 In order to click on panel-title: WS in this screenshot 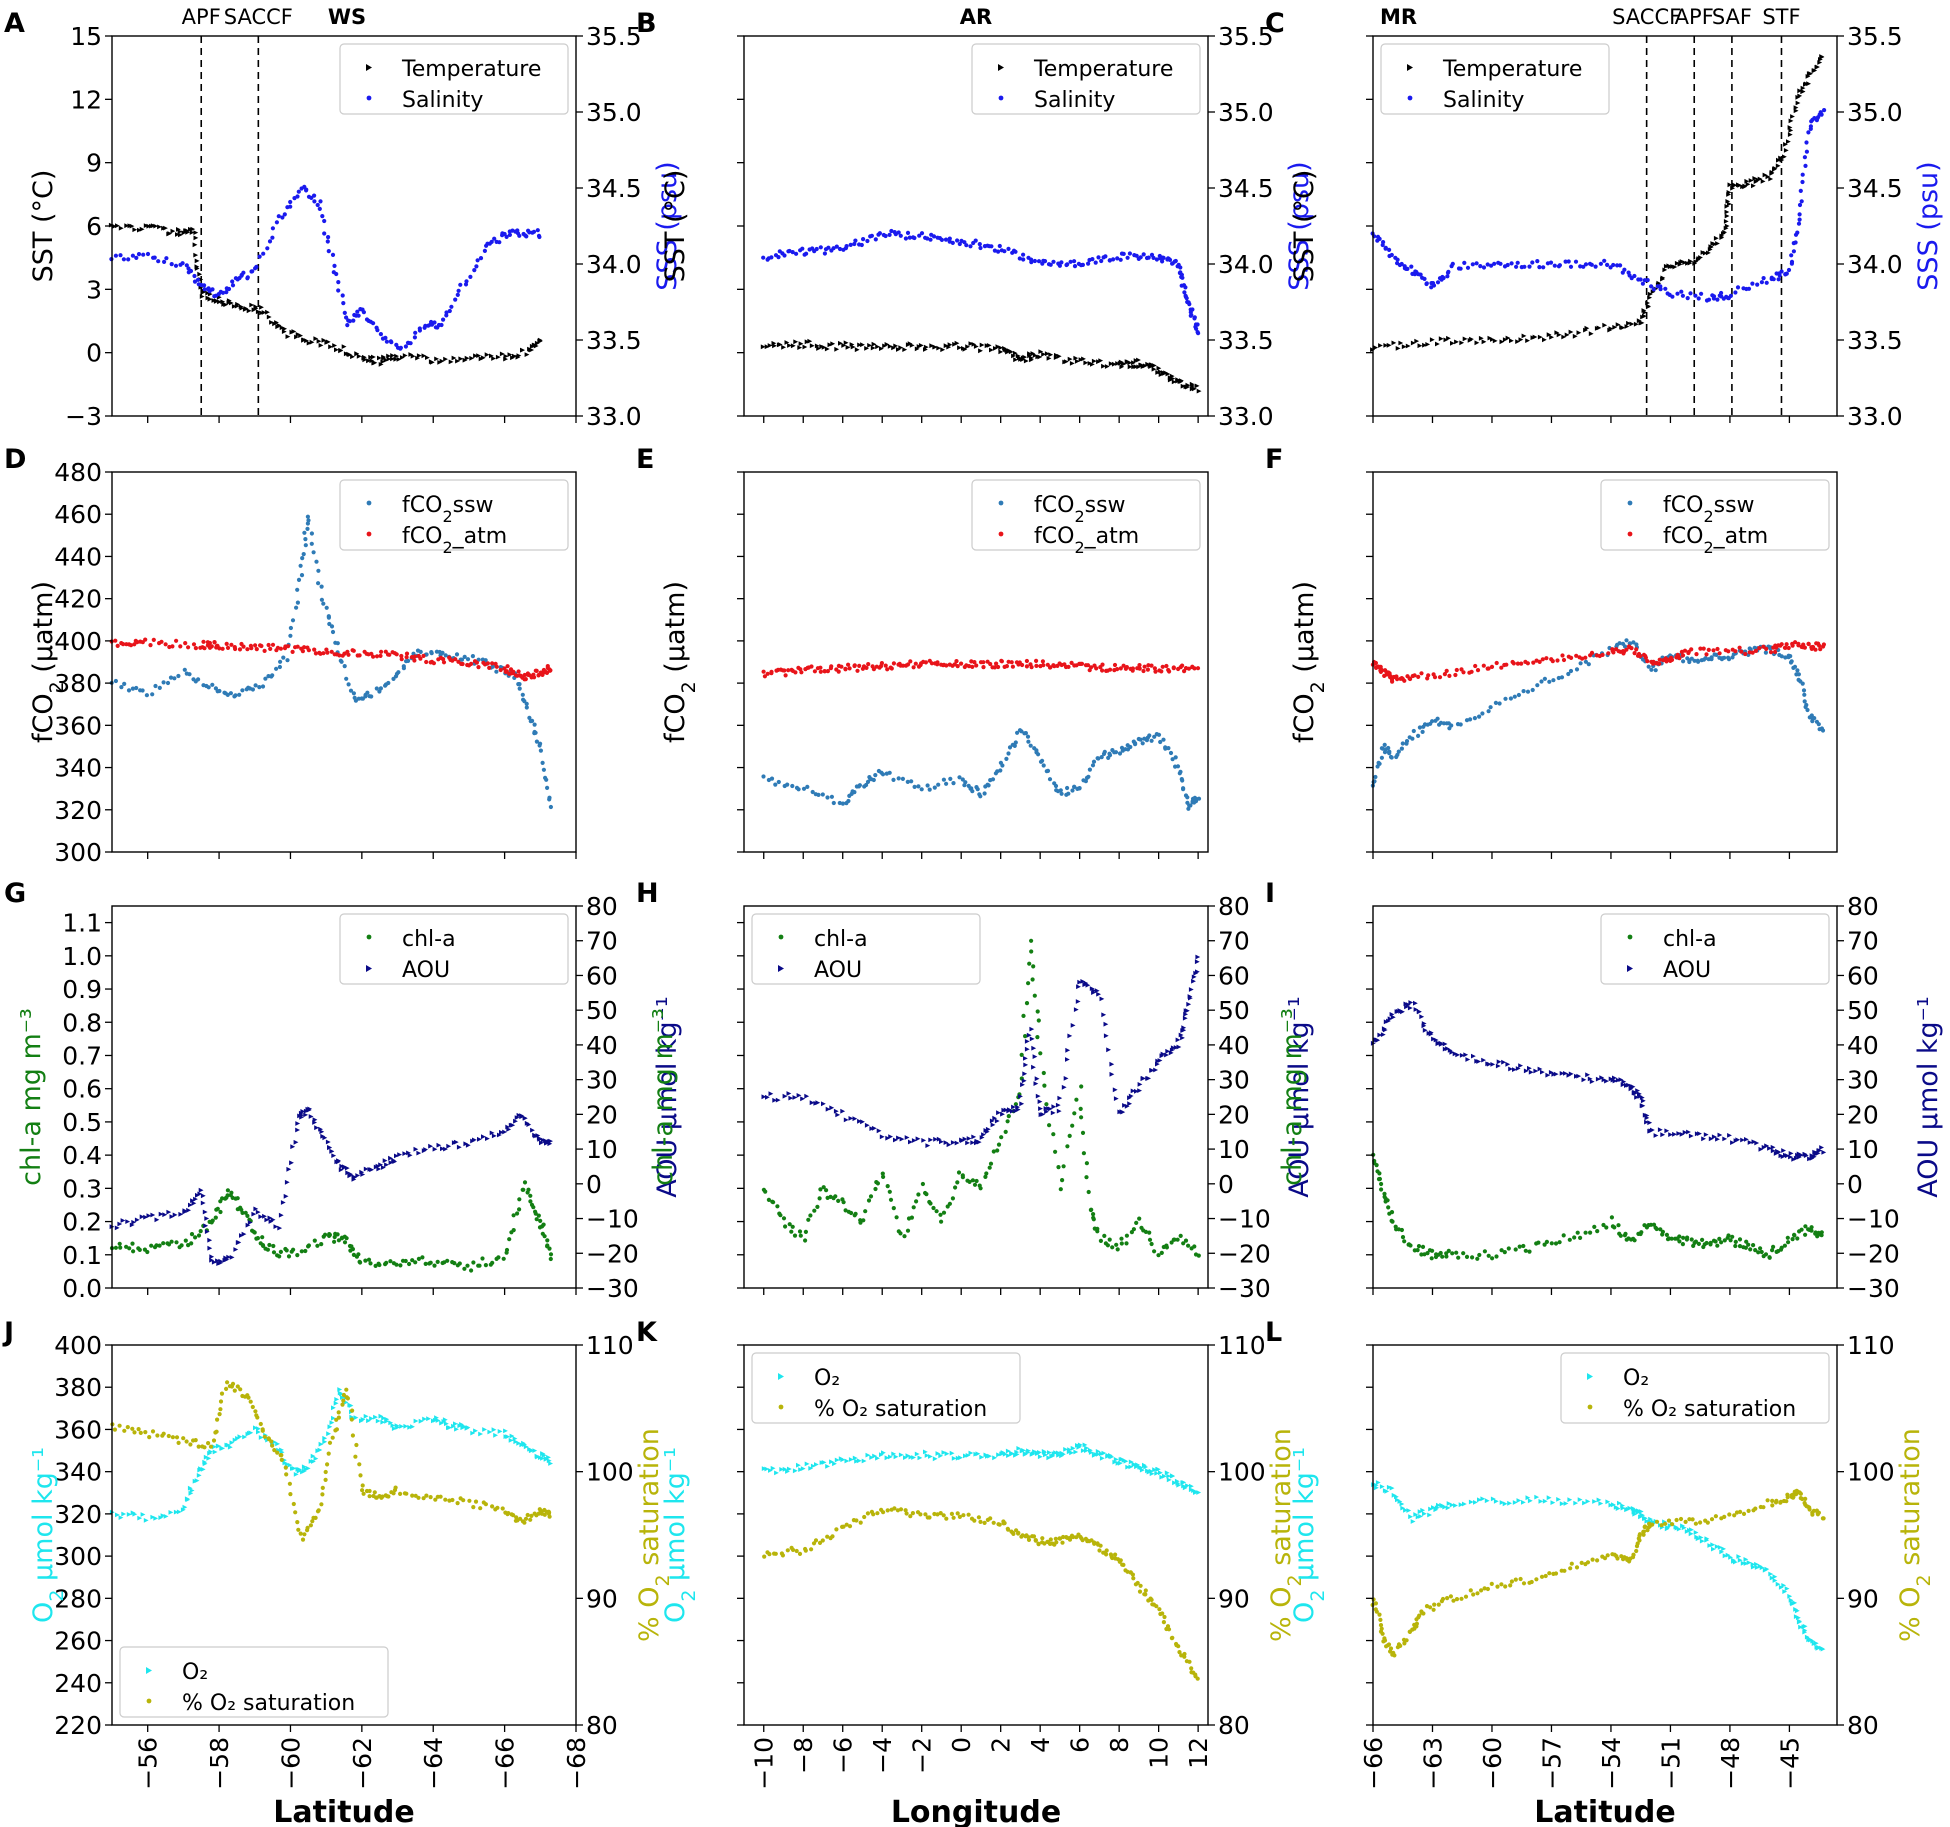, I will do `click(347, 17)`.